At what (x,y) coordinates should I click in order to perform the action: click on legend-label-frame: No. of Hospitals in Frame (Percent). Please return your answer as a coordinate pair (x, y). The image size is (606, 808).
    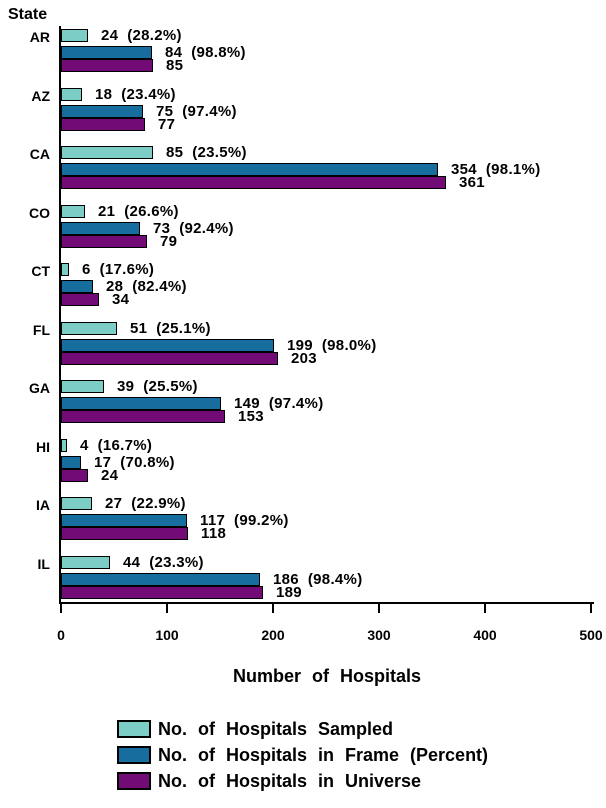
    Looking at the image, I should click on (323, 754).